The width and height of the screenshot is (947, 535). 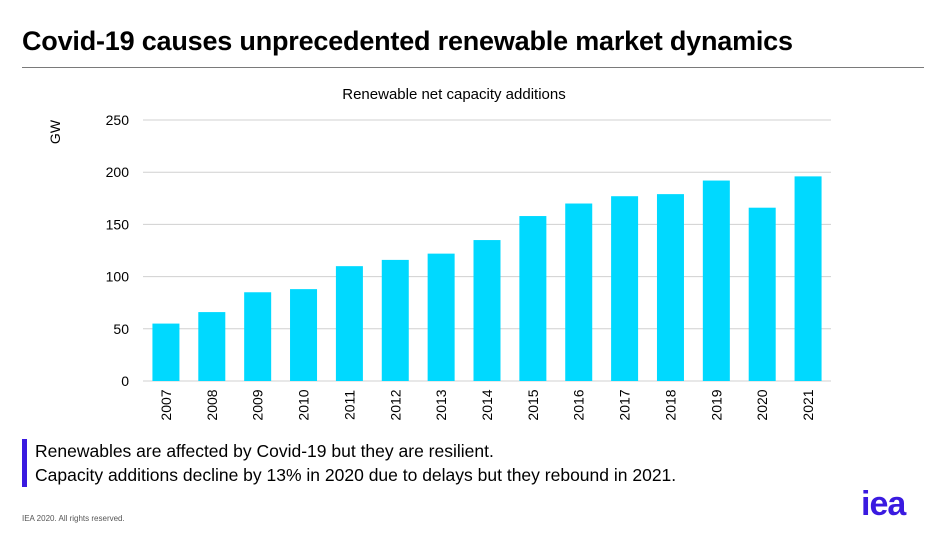 What do you see at coordinates (670, 404) in the screenshot?
I see `x-tick-label: 2018` at bounding box center [670, 404].